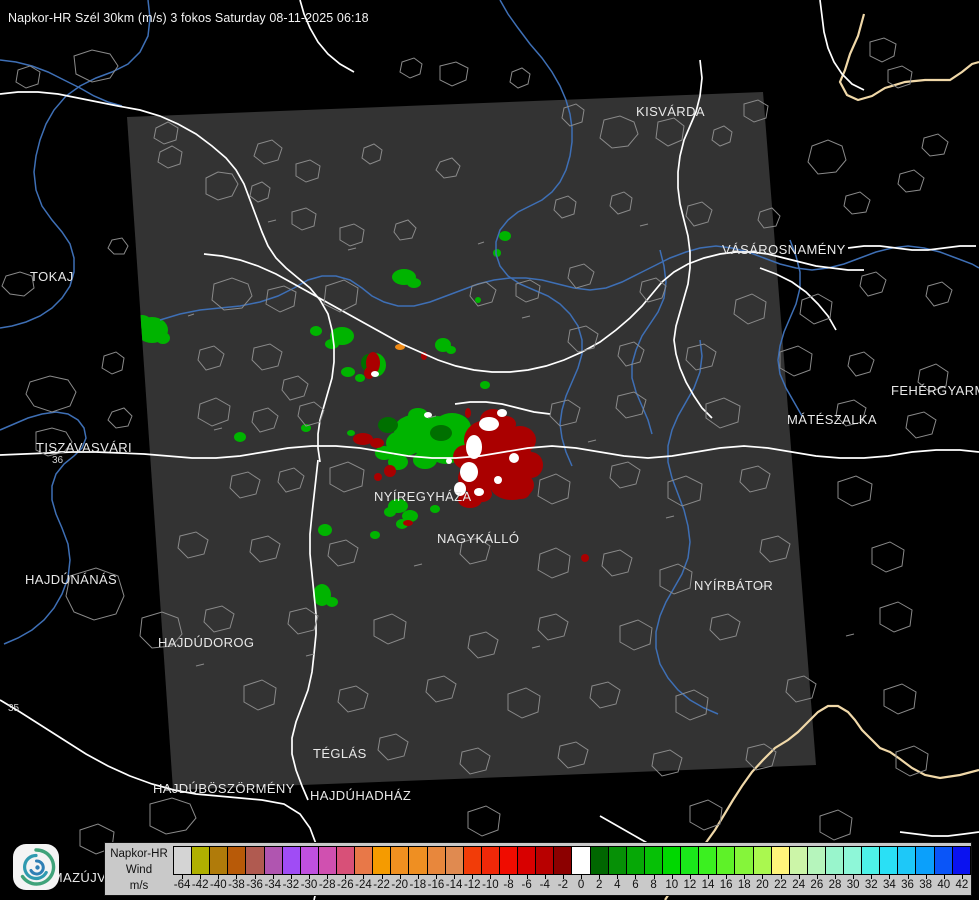 Image resolution: width=979 pixels, height=900 pixels. I want to click on colorbar-tick--20: -20, so click(400, 885).